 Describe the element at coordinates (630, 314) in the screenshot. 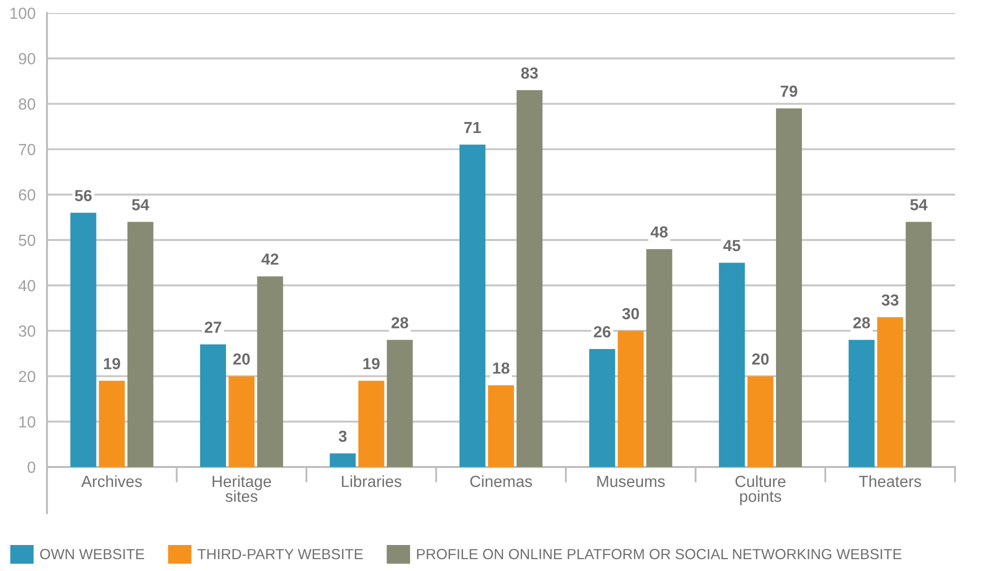

I see `data-label: 30` at that location.